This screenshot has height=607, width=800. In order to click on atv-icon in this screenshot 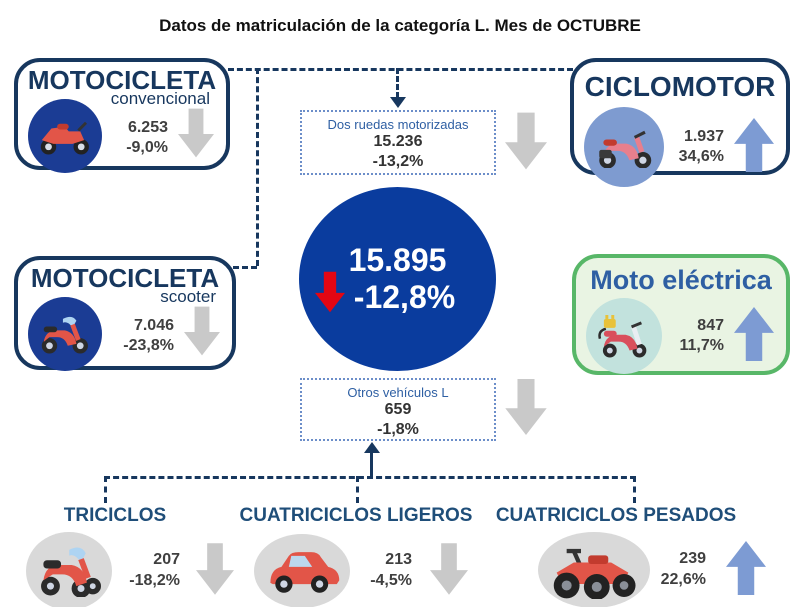, I will do `click(594, 569)`.